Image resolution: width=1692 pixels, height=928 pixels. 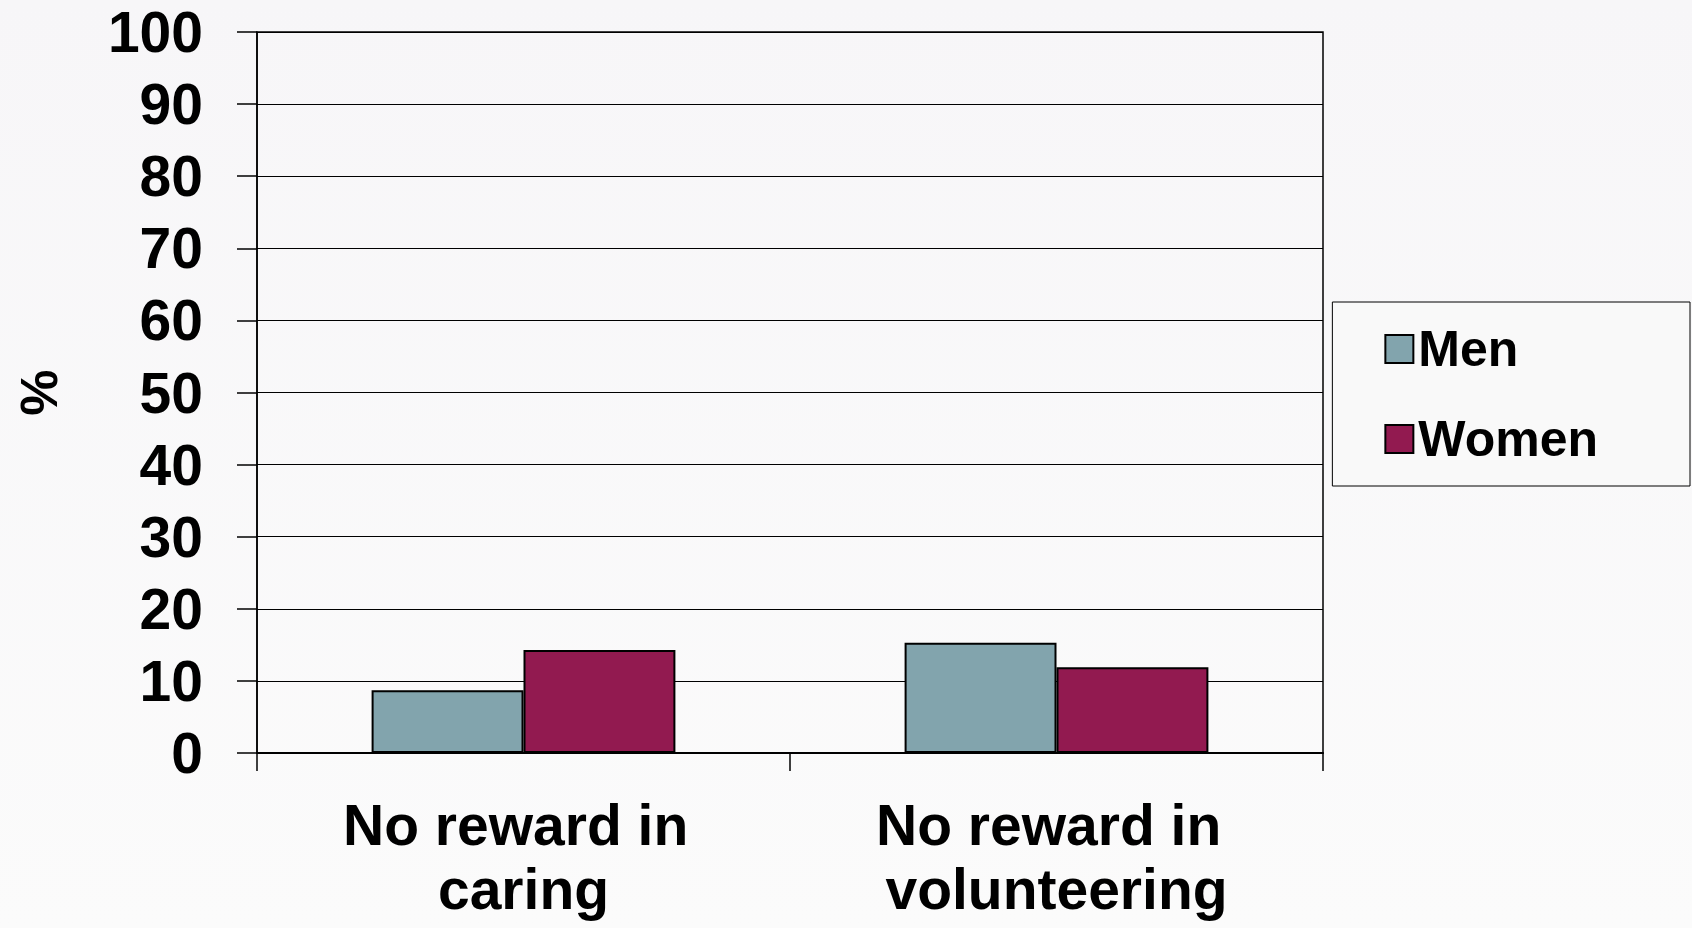 I want to click on legend-label: Women, so click(x=1508, y=439).